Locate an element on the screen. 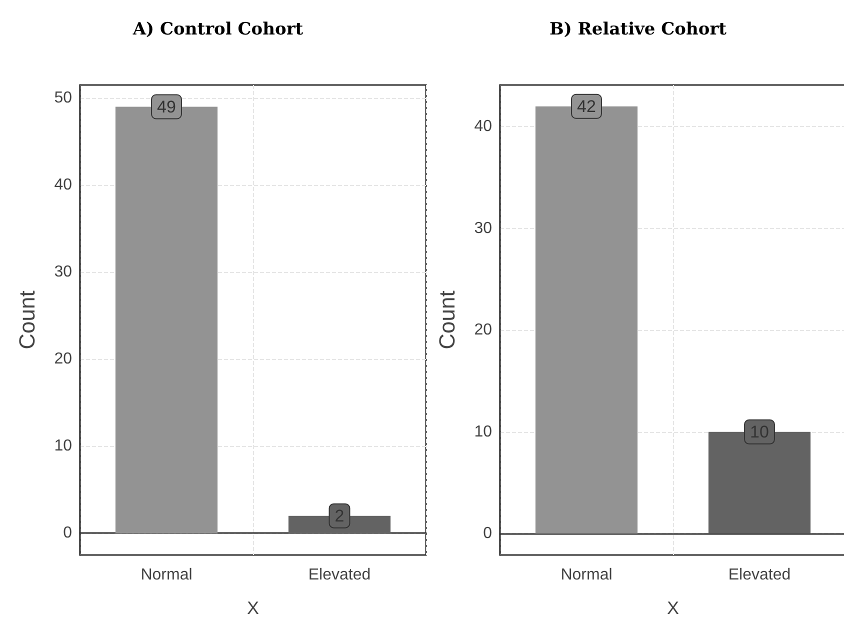  y-tick-label: 50 is located at coordinates (63, 98).